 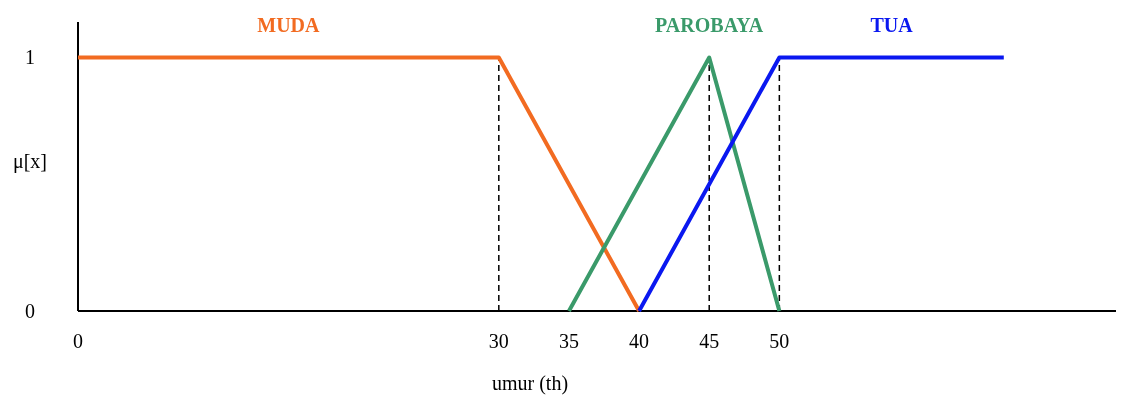 What do you see at coordinates (30, 57) in the screenshot?
I see `y-tick-label: 1` at bounding box center [30, 57].